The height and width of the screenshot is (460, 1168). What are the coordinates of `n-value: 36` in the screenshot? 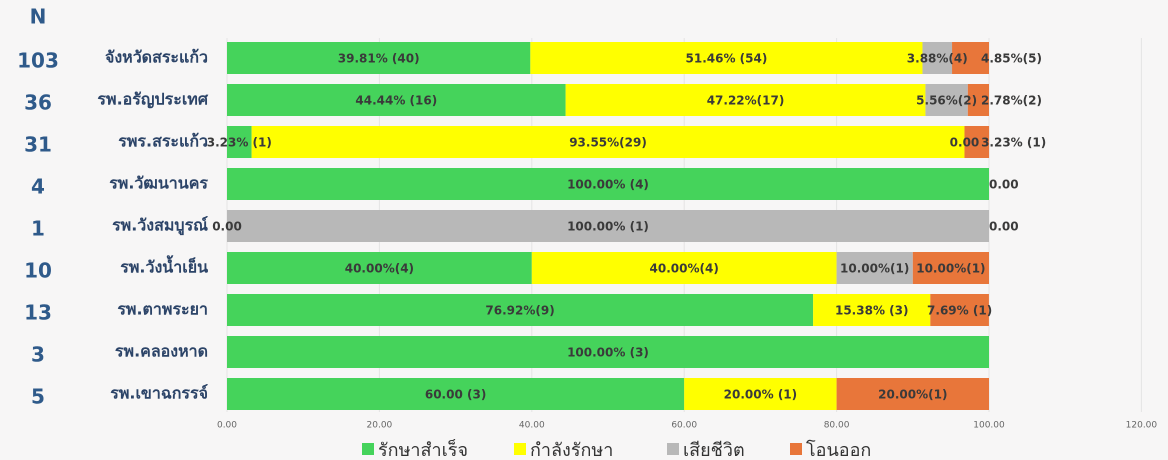 It's located at (38, 103).